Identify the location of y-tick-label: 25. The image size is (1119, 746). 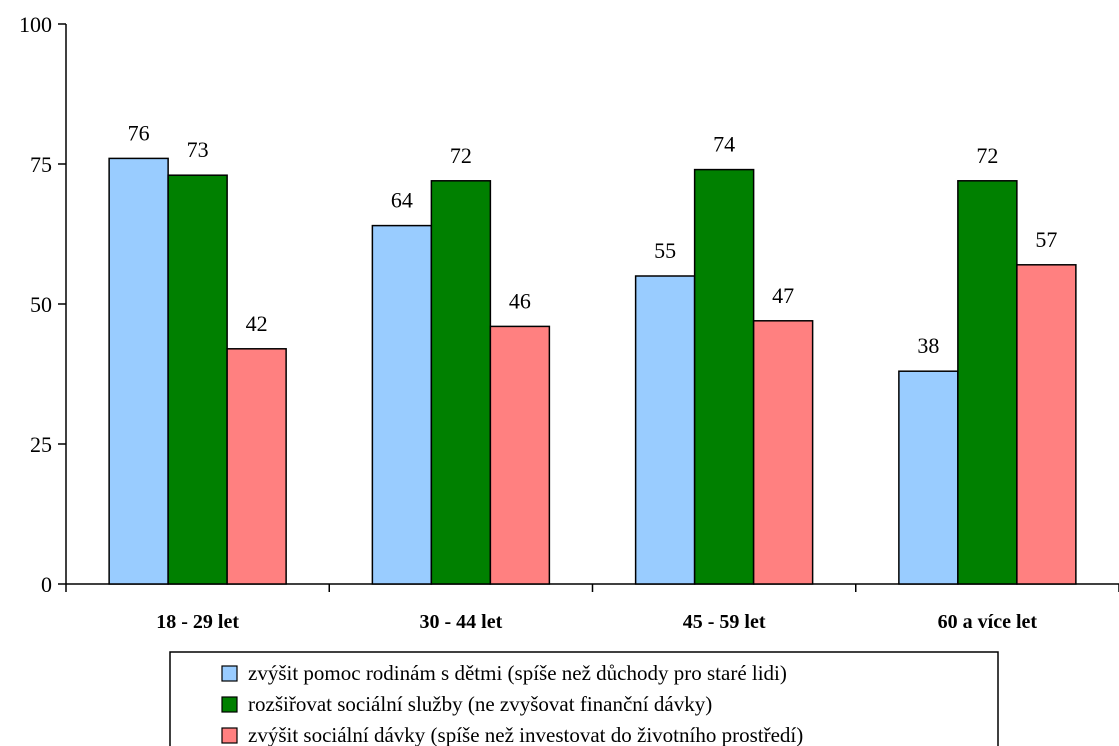
(41, 444).